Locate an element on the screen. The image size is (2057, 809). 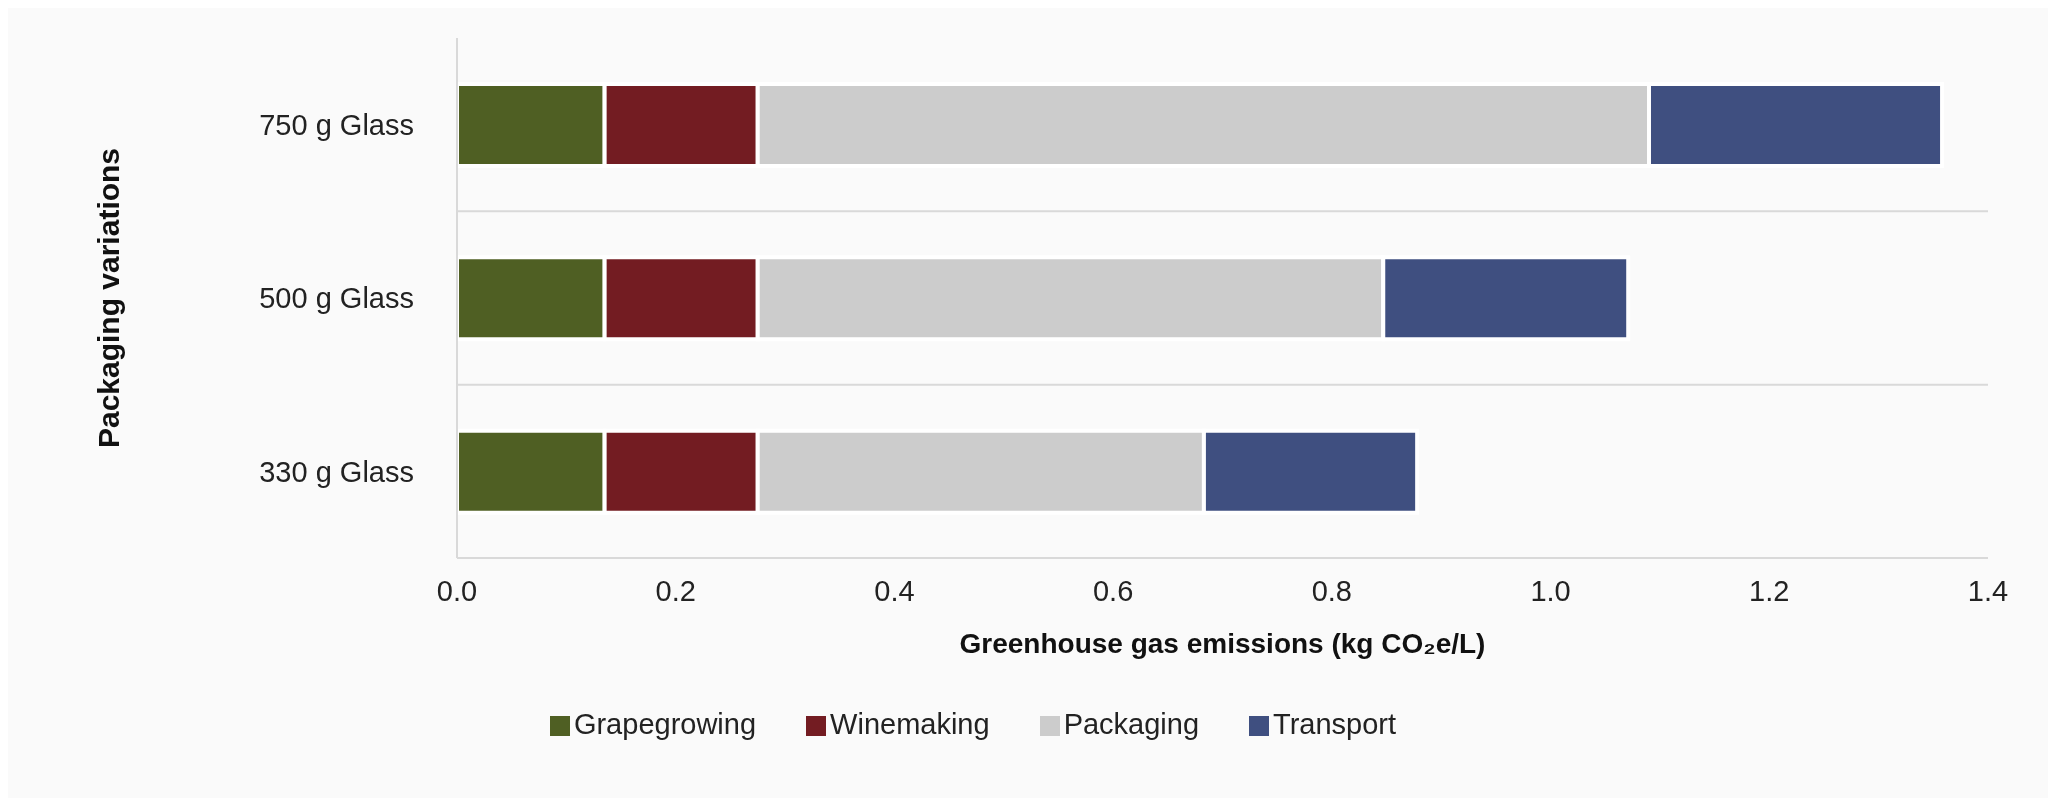
legend-label: Transport is located at coordinates (1335, 724).